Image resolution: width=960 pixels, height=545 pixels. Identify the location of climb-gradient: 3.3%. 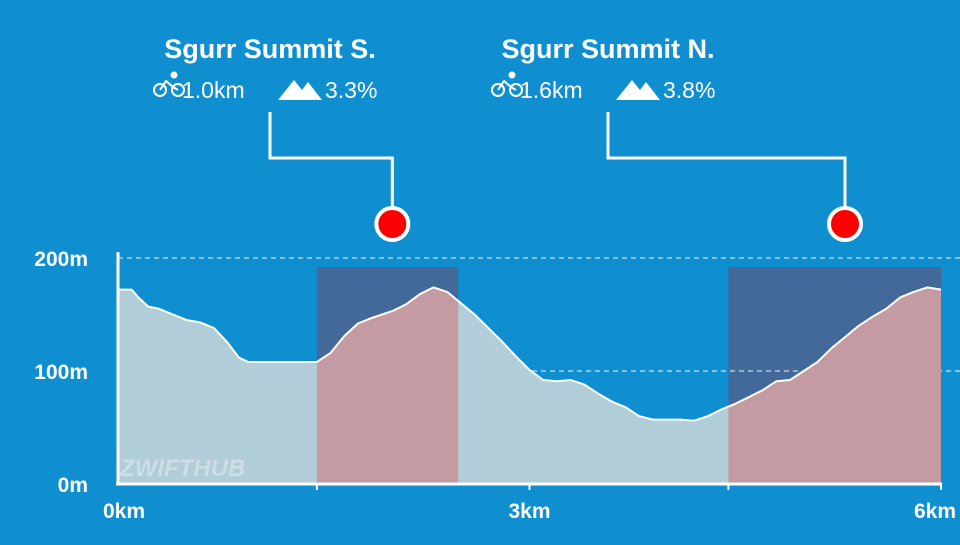
(351, 90).